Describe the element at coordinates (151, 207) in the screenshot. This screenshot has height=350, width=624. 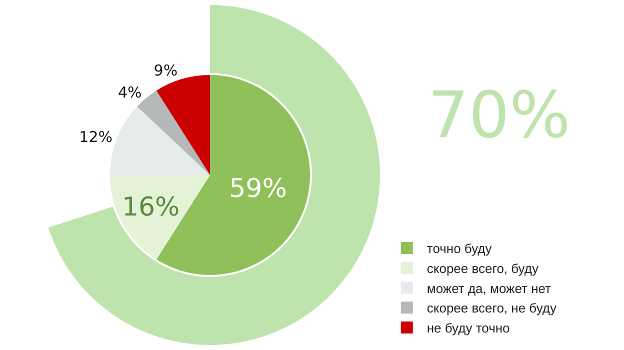
I see `data-label: 16%` at that location.